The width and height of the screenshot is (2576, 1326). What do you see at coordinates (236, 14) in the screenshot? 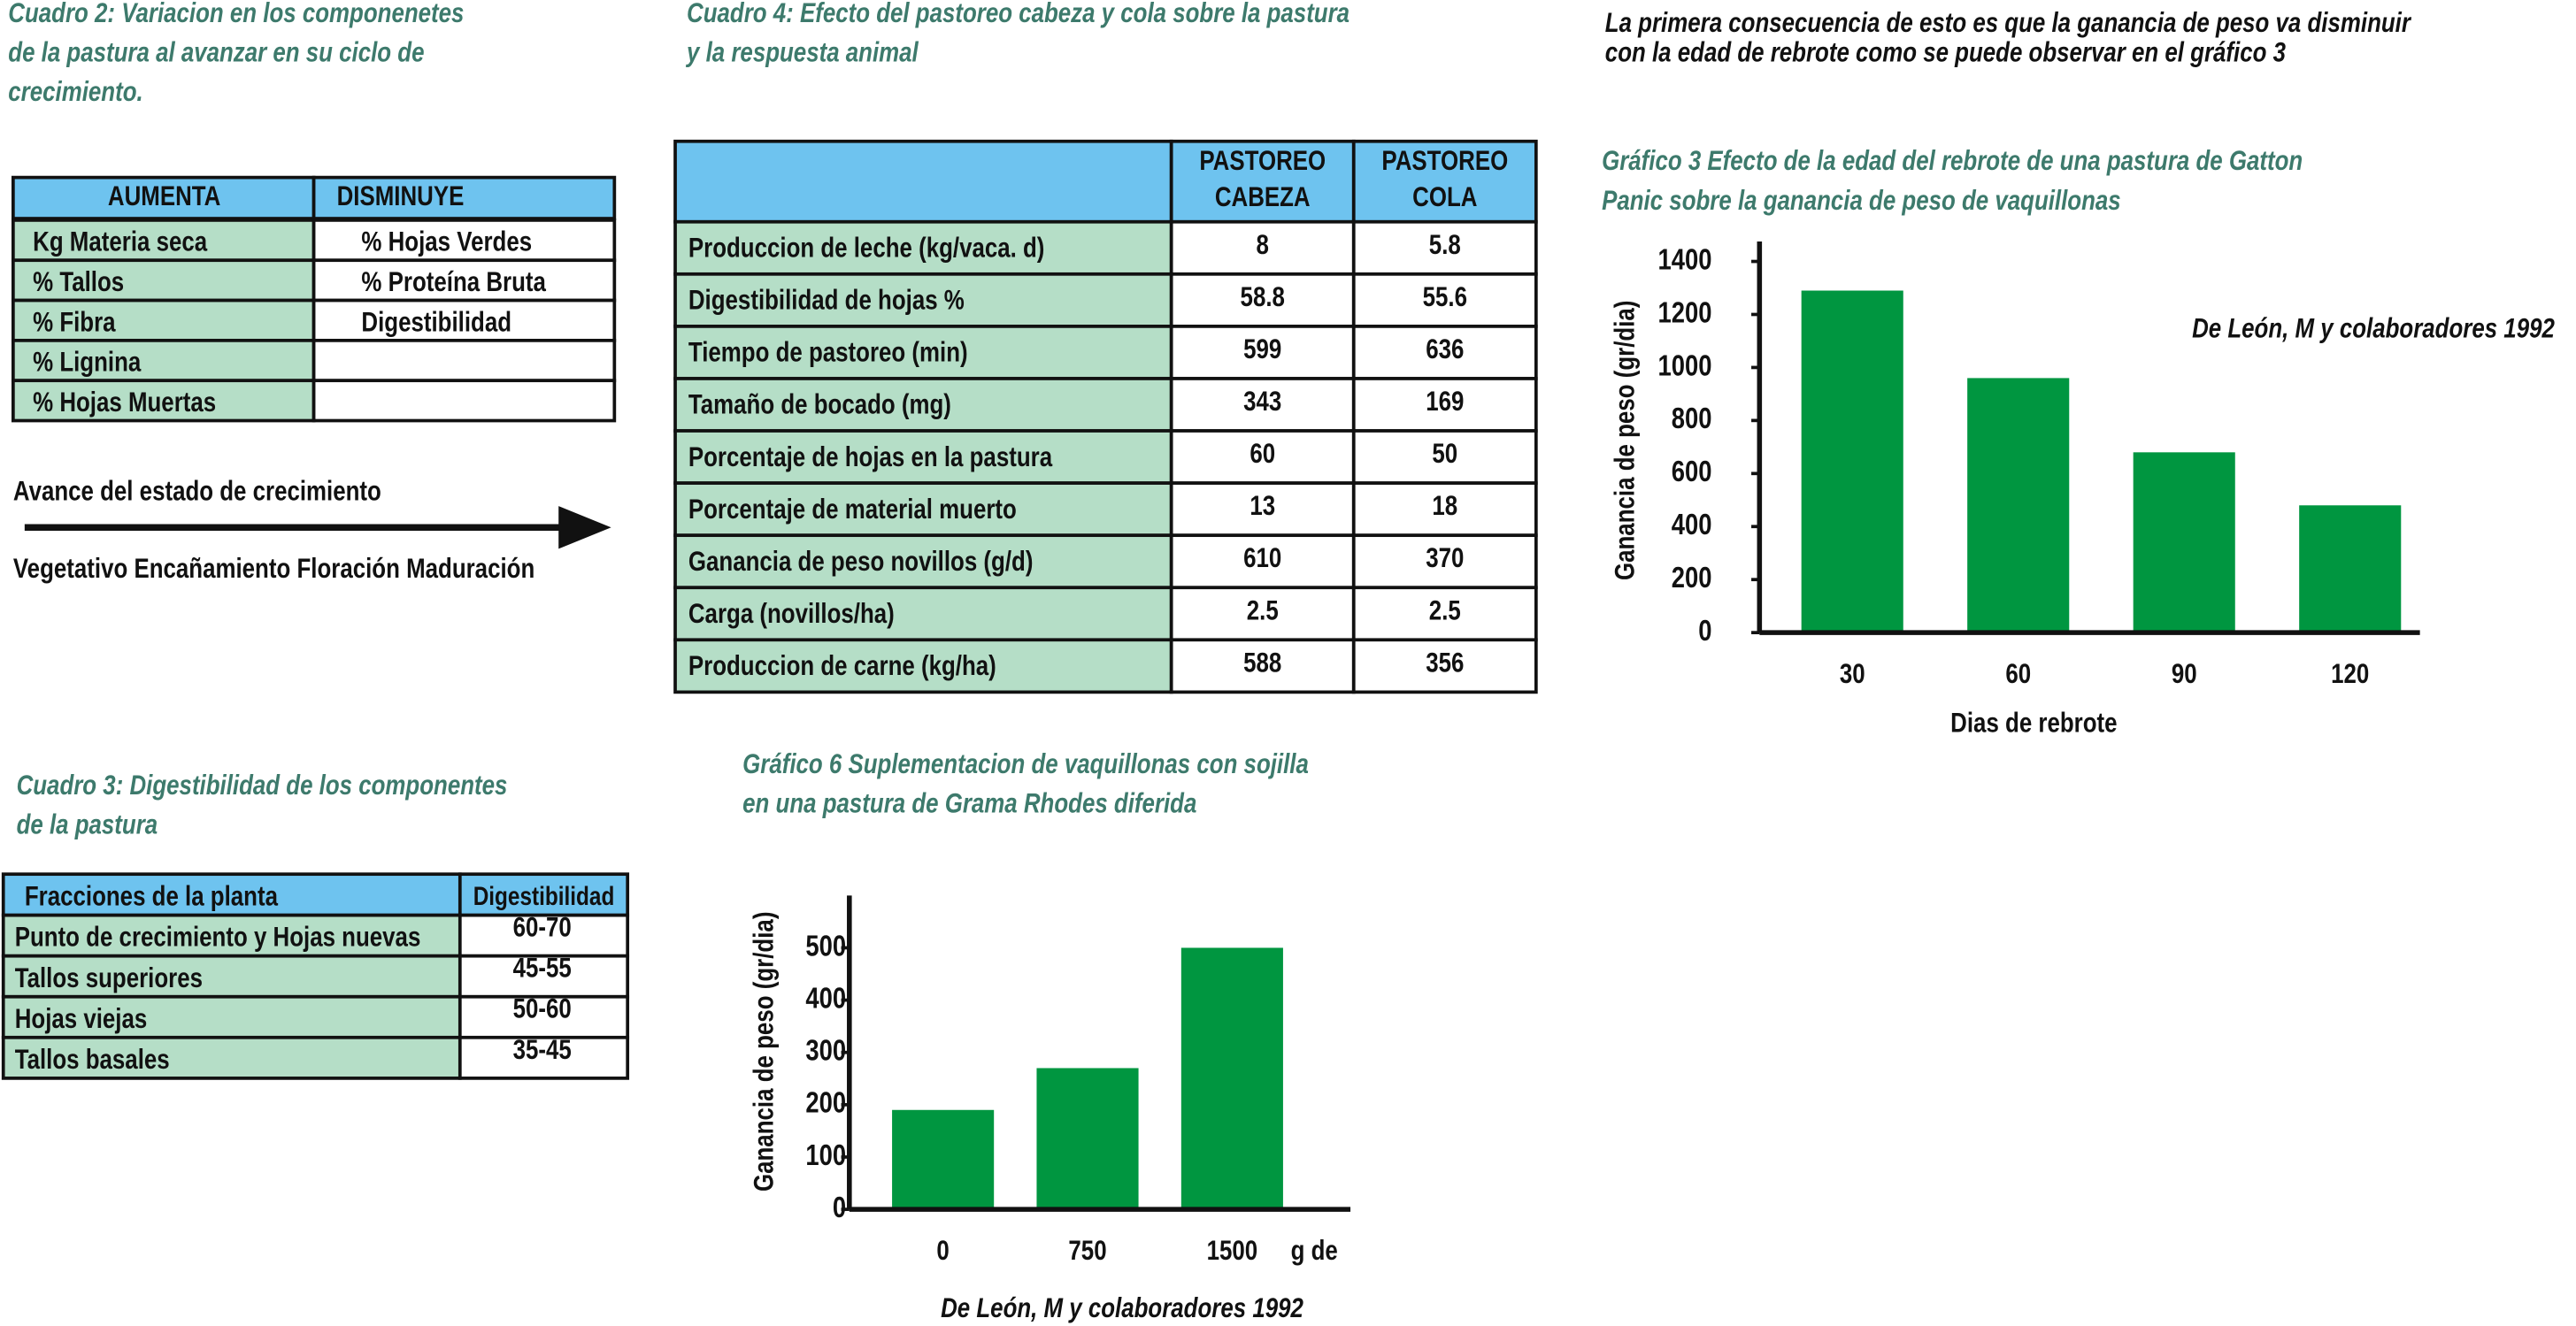
I see `section-title: Cuadro 2: Variacion en los componenetes` at bounding box center [236, 14].